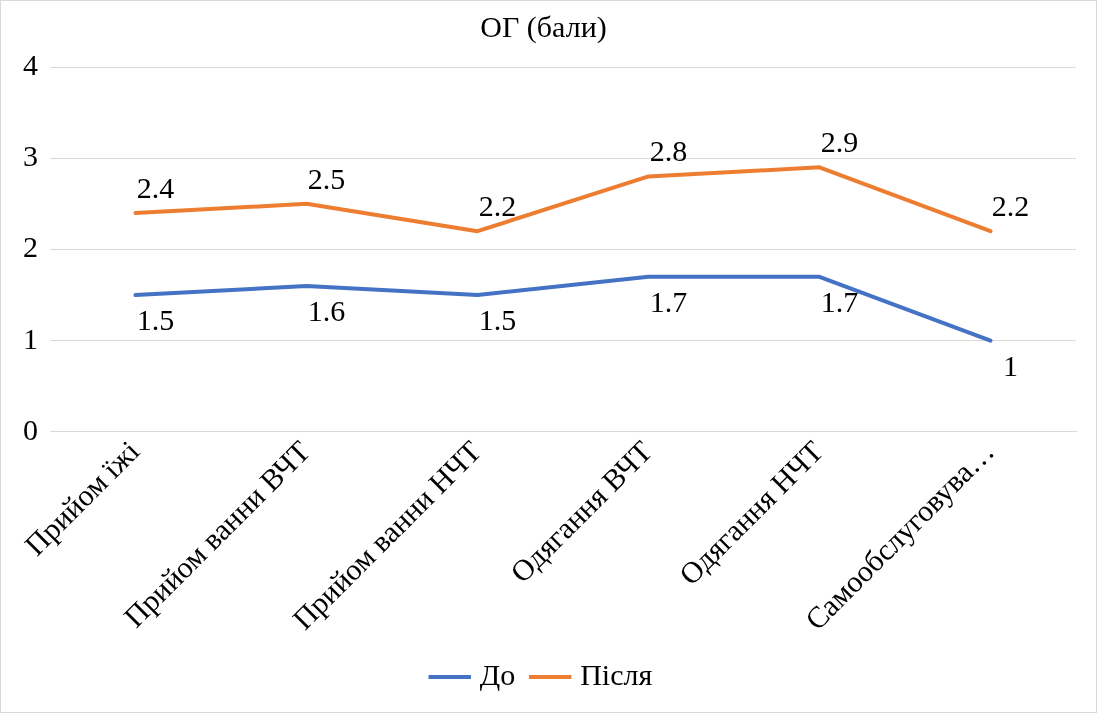 This screenshot has height=713, width=1097. Describe the element at coordinates (30, 338) in the screenshot. I see `y-tick-label: 1` at that location.